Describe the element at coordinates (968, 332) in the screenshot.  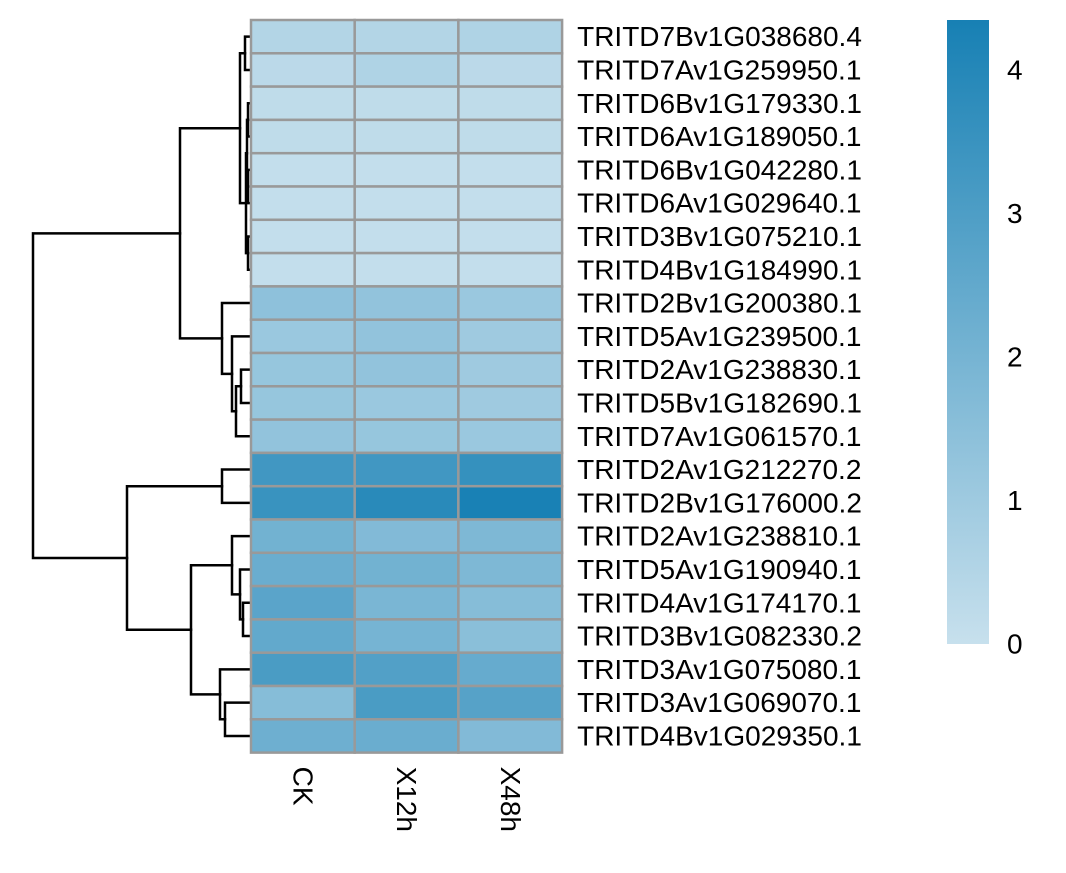
I see `legend-color-bar` at that location.